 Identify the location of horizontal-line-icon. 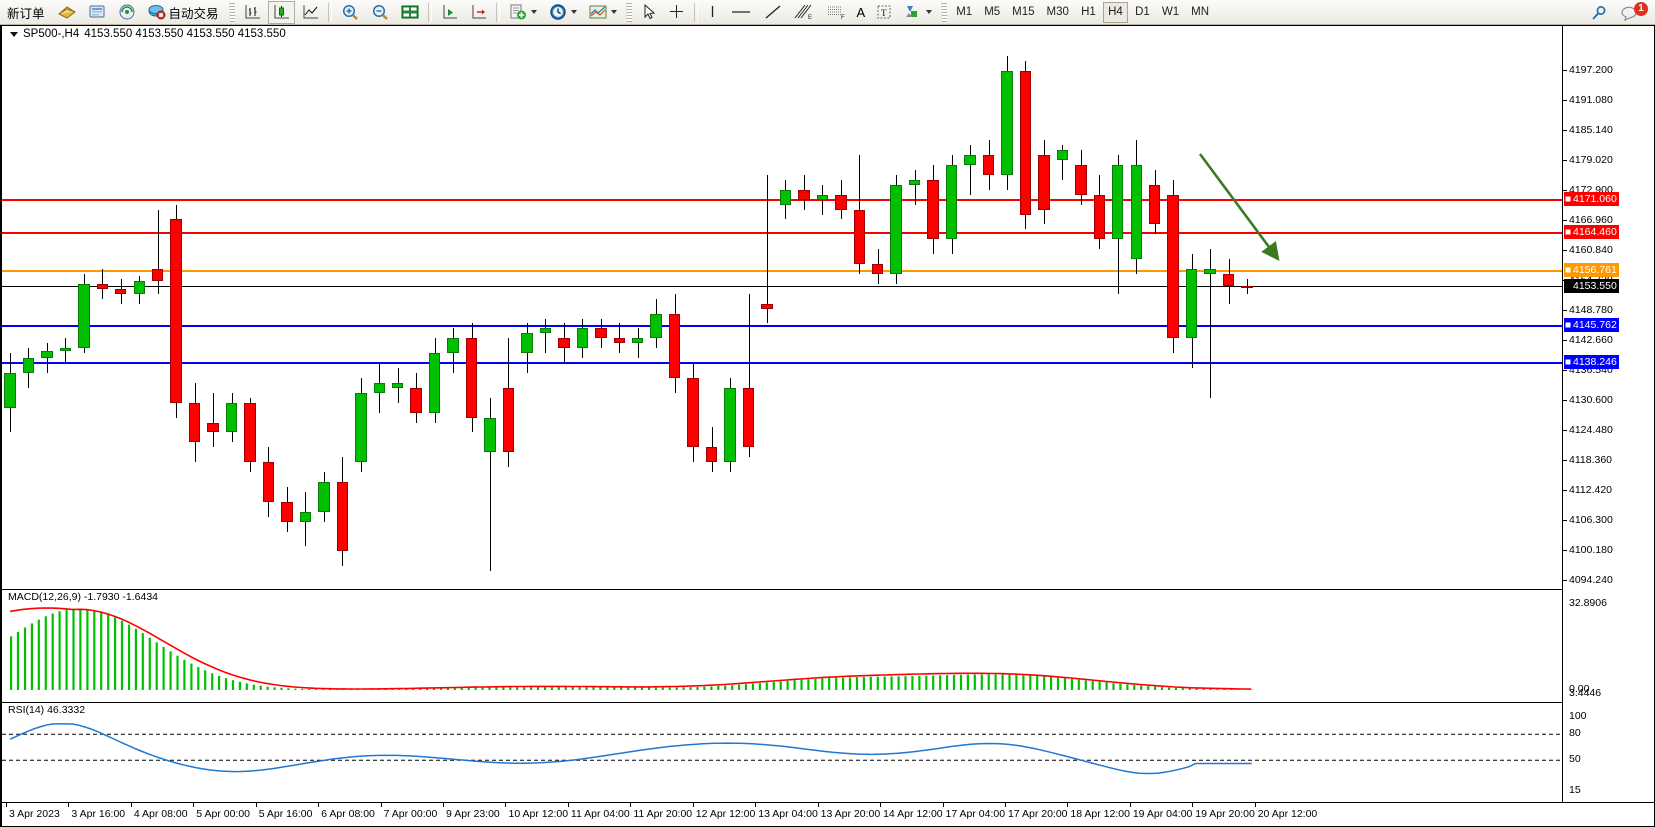
(741, 12).